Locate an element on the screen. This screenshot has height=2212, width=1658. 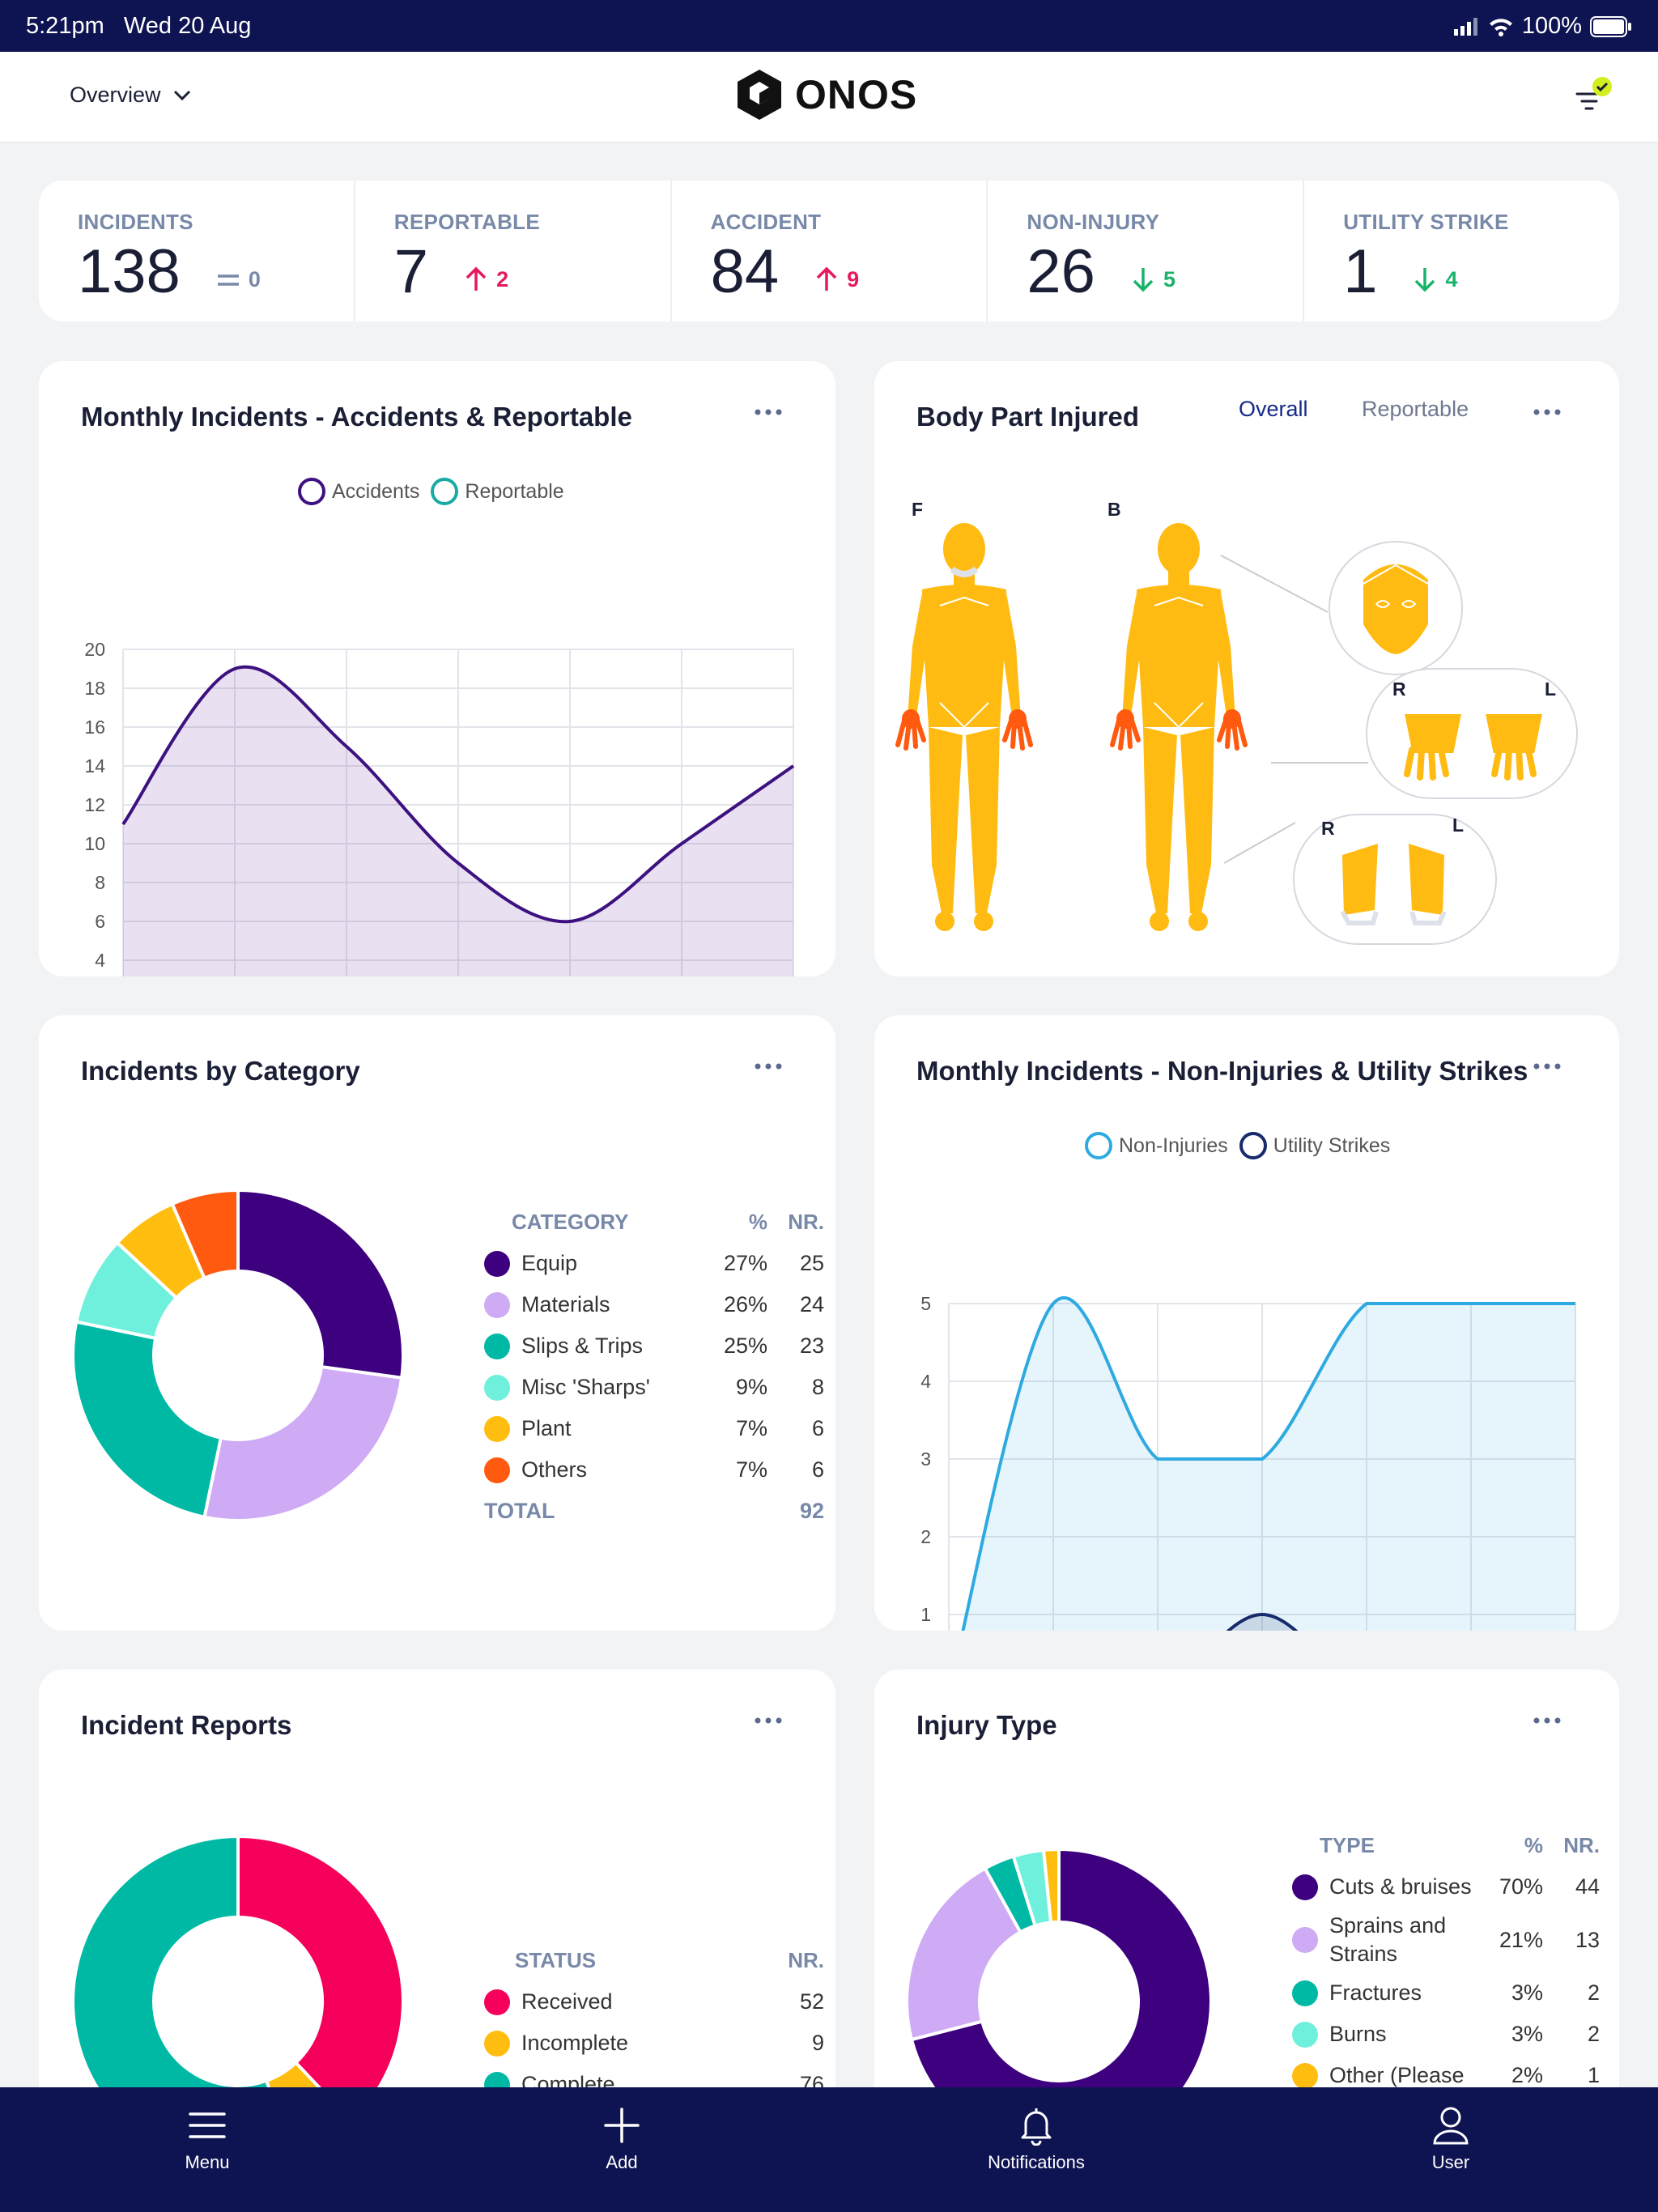
row-nr: 23 is located at coordinates (811, 1346).